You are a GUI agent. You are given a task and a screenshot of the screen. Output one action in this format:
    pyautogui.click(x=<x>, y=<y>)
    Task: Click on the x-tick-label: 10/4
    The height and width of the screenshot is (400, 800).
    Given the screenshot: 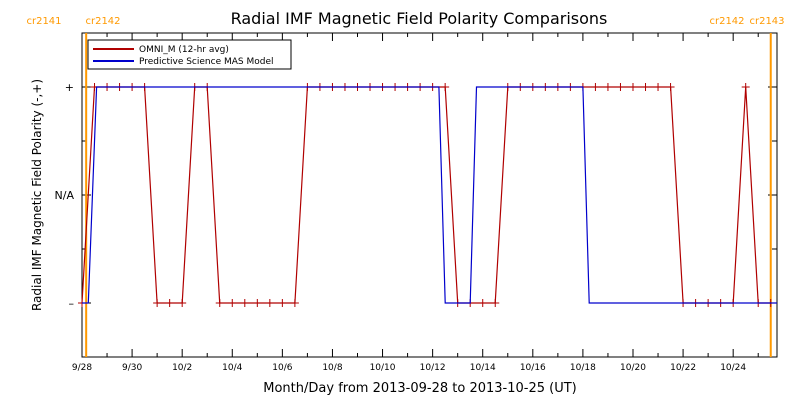 What is the action you would take?
    pyautogui.click(x=232, y=368)
    